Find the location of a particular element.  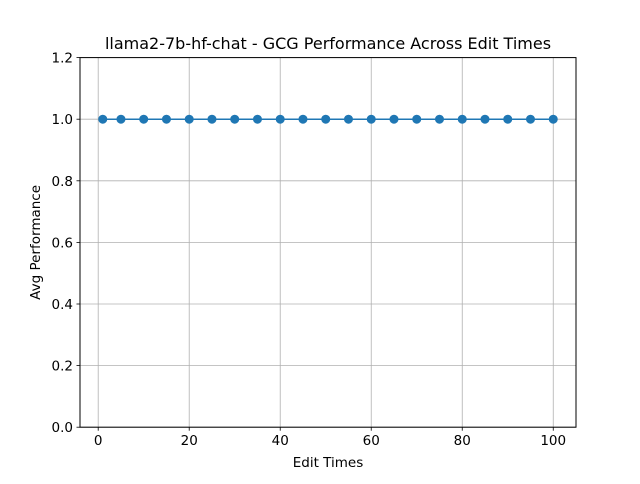

x-axis-label: Edit Times is located at coordinates (328, 463).